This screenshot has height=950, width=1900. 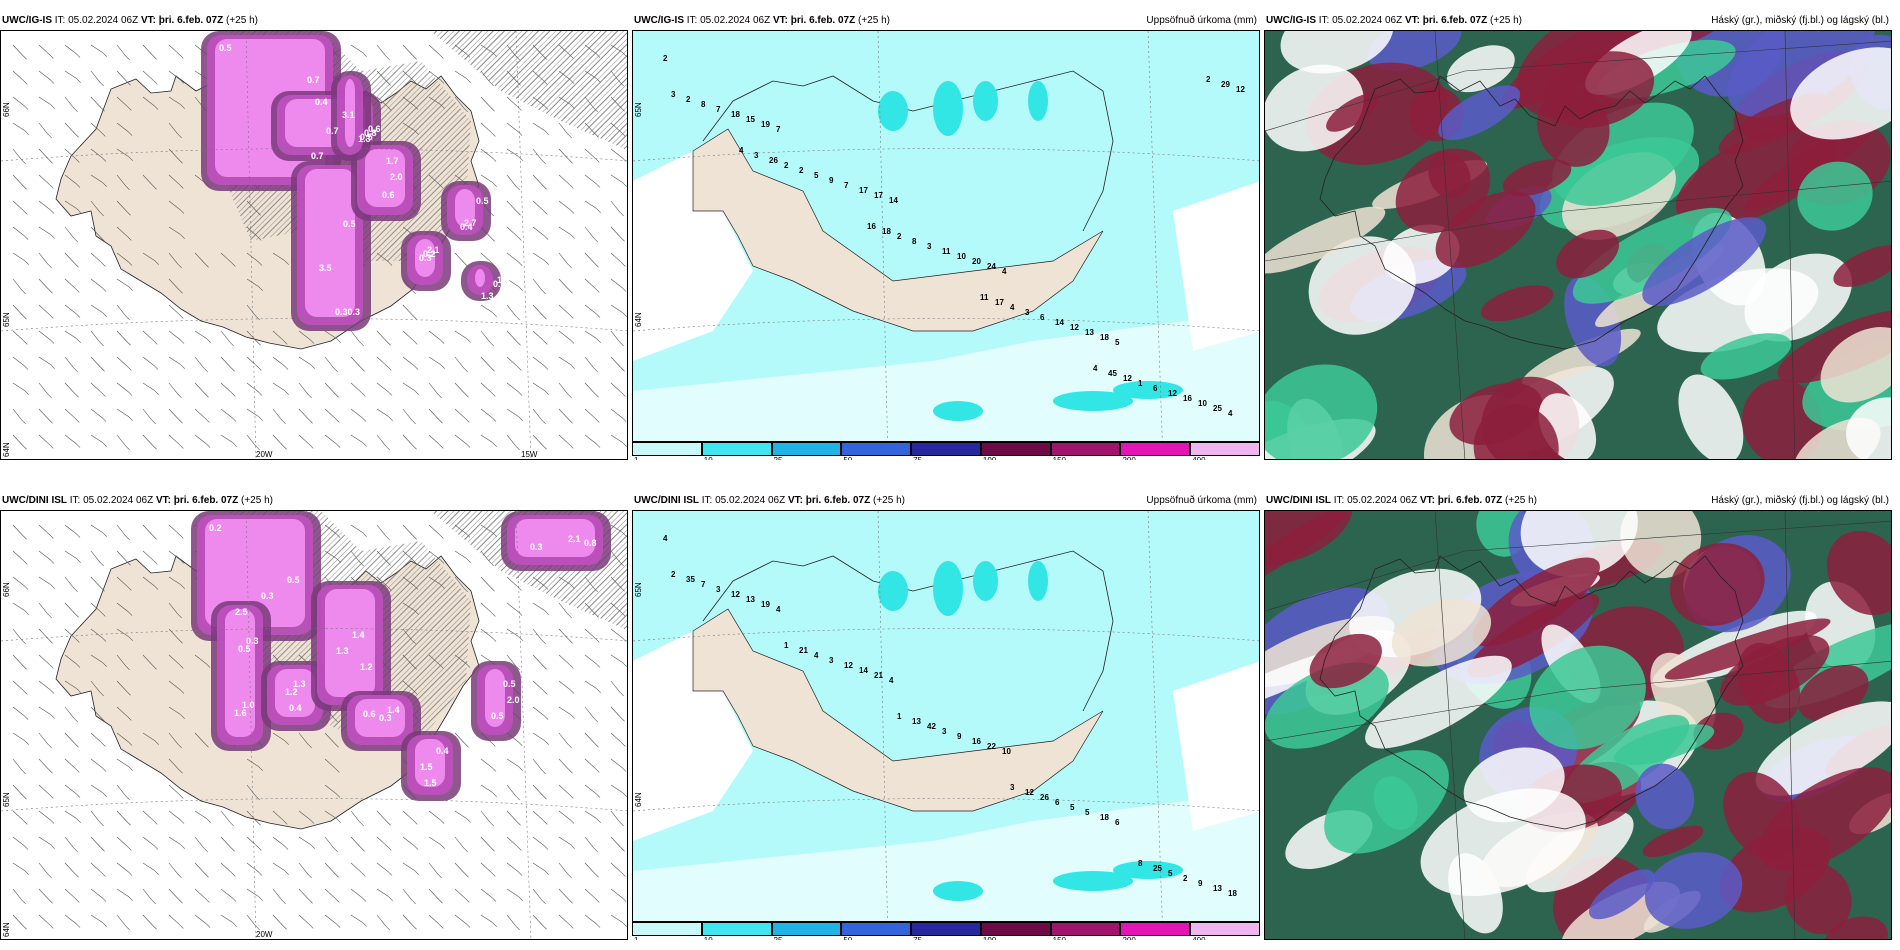 What do you see at coordinates (961, 256) in the screenshot?
I see `precip-value: 10` at bounding box center [961, 256].